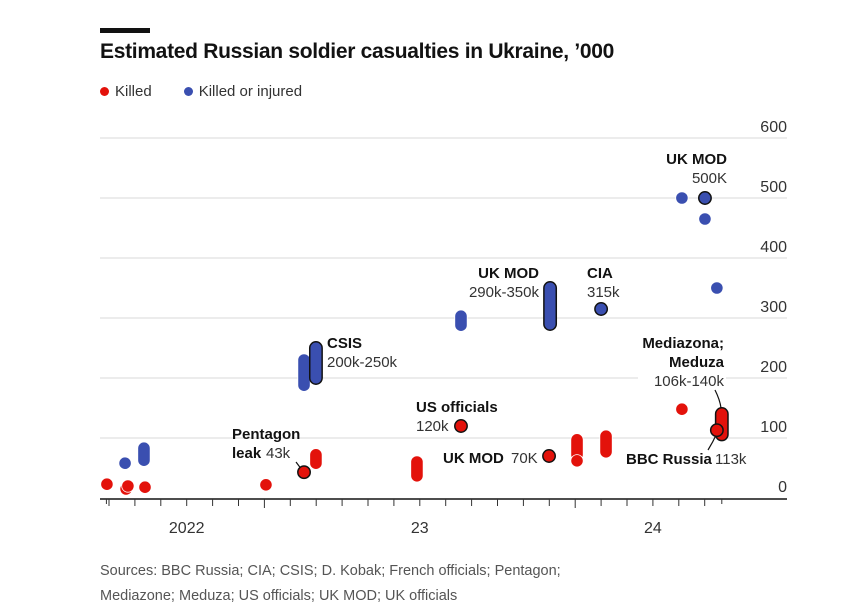 The width and height of the screenshot is (867, 609). I want to click on x-tick-label-24: 24, so click(653, 528).